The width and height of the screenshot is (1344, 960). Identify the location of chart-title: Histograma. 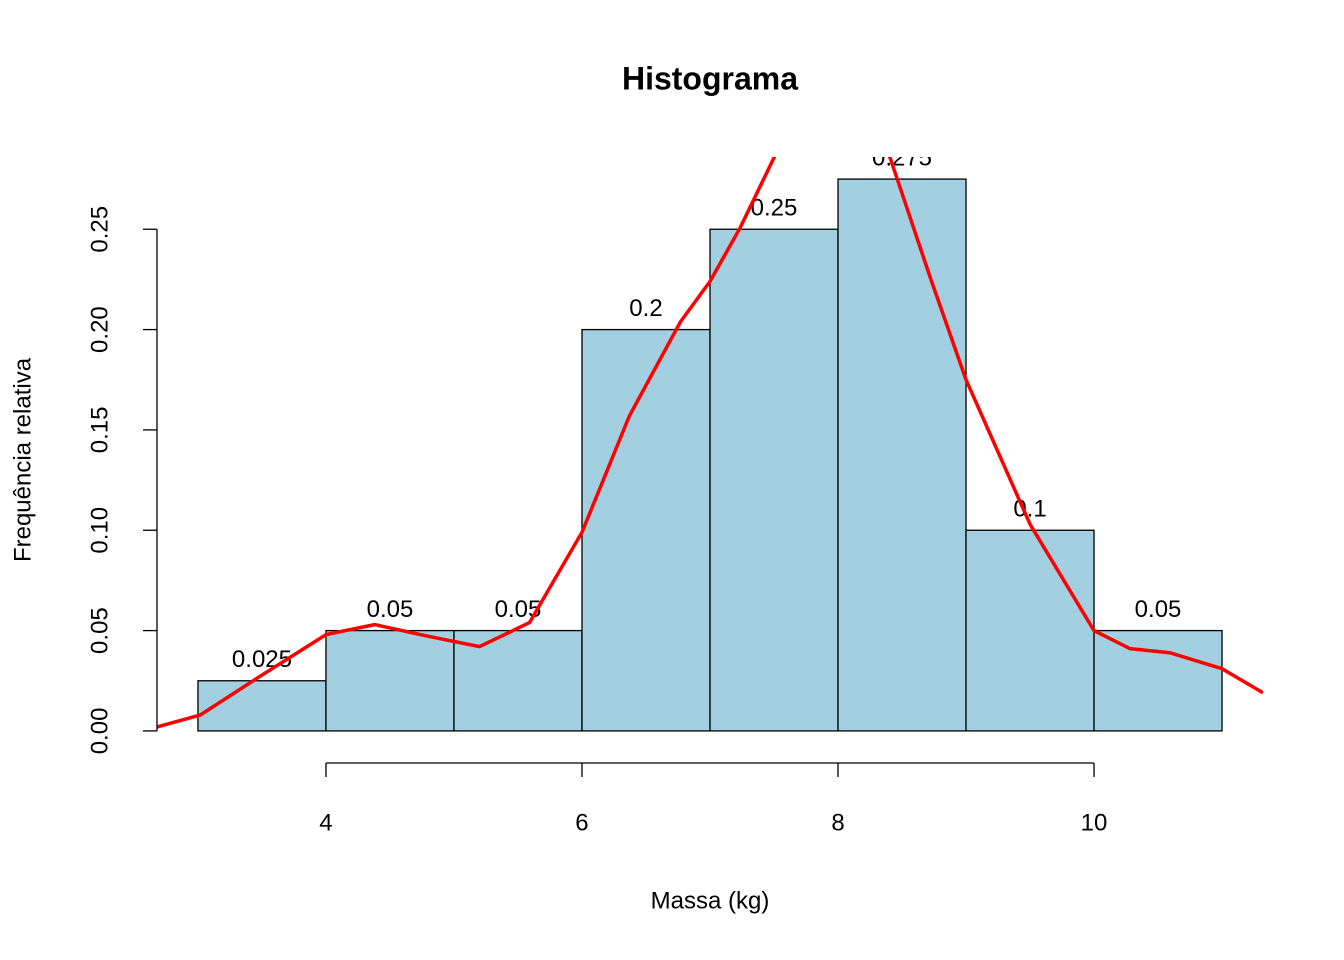
(710, 78).